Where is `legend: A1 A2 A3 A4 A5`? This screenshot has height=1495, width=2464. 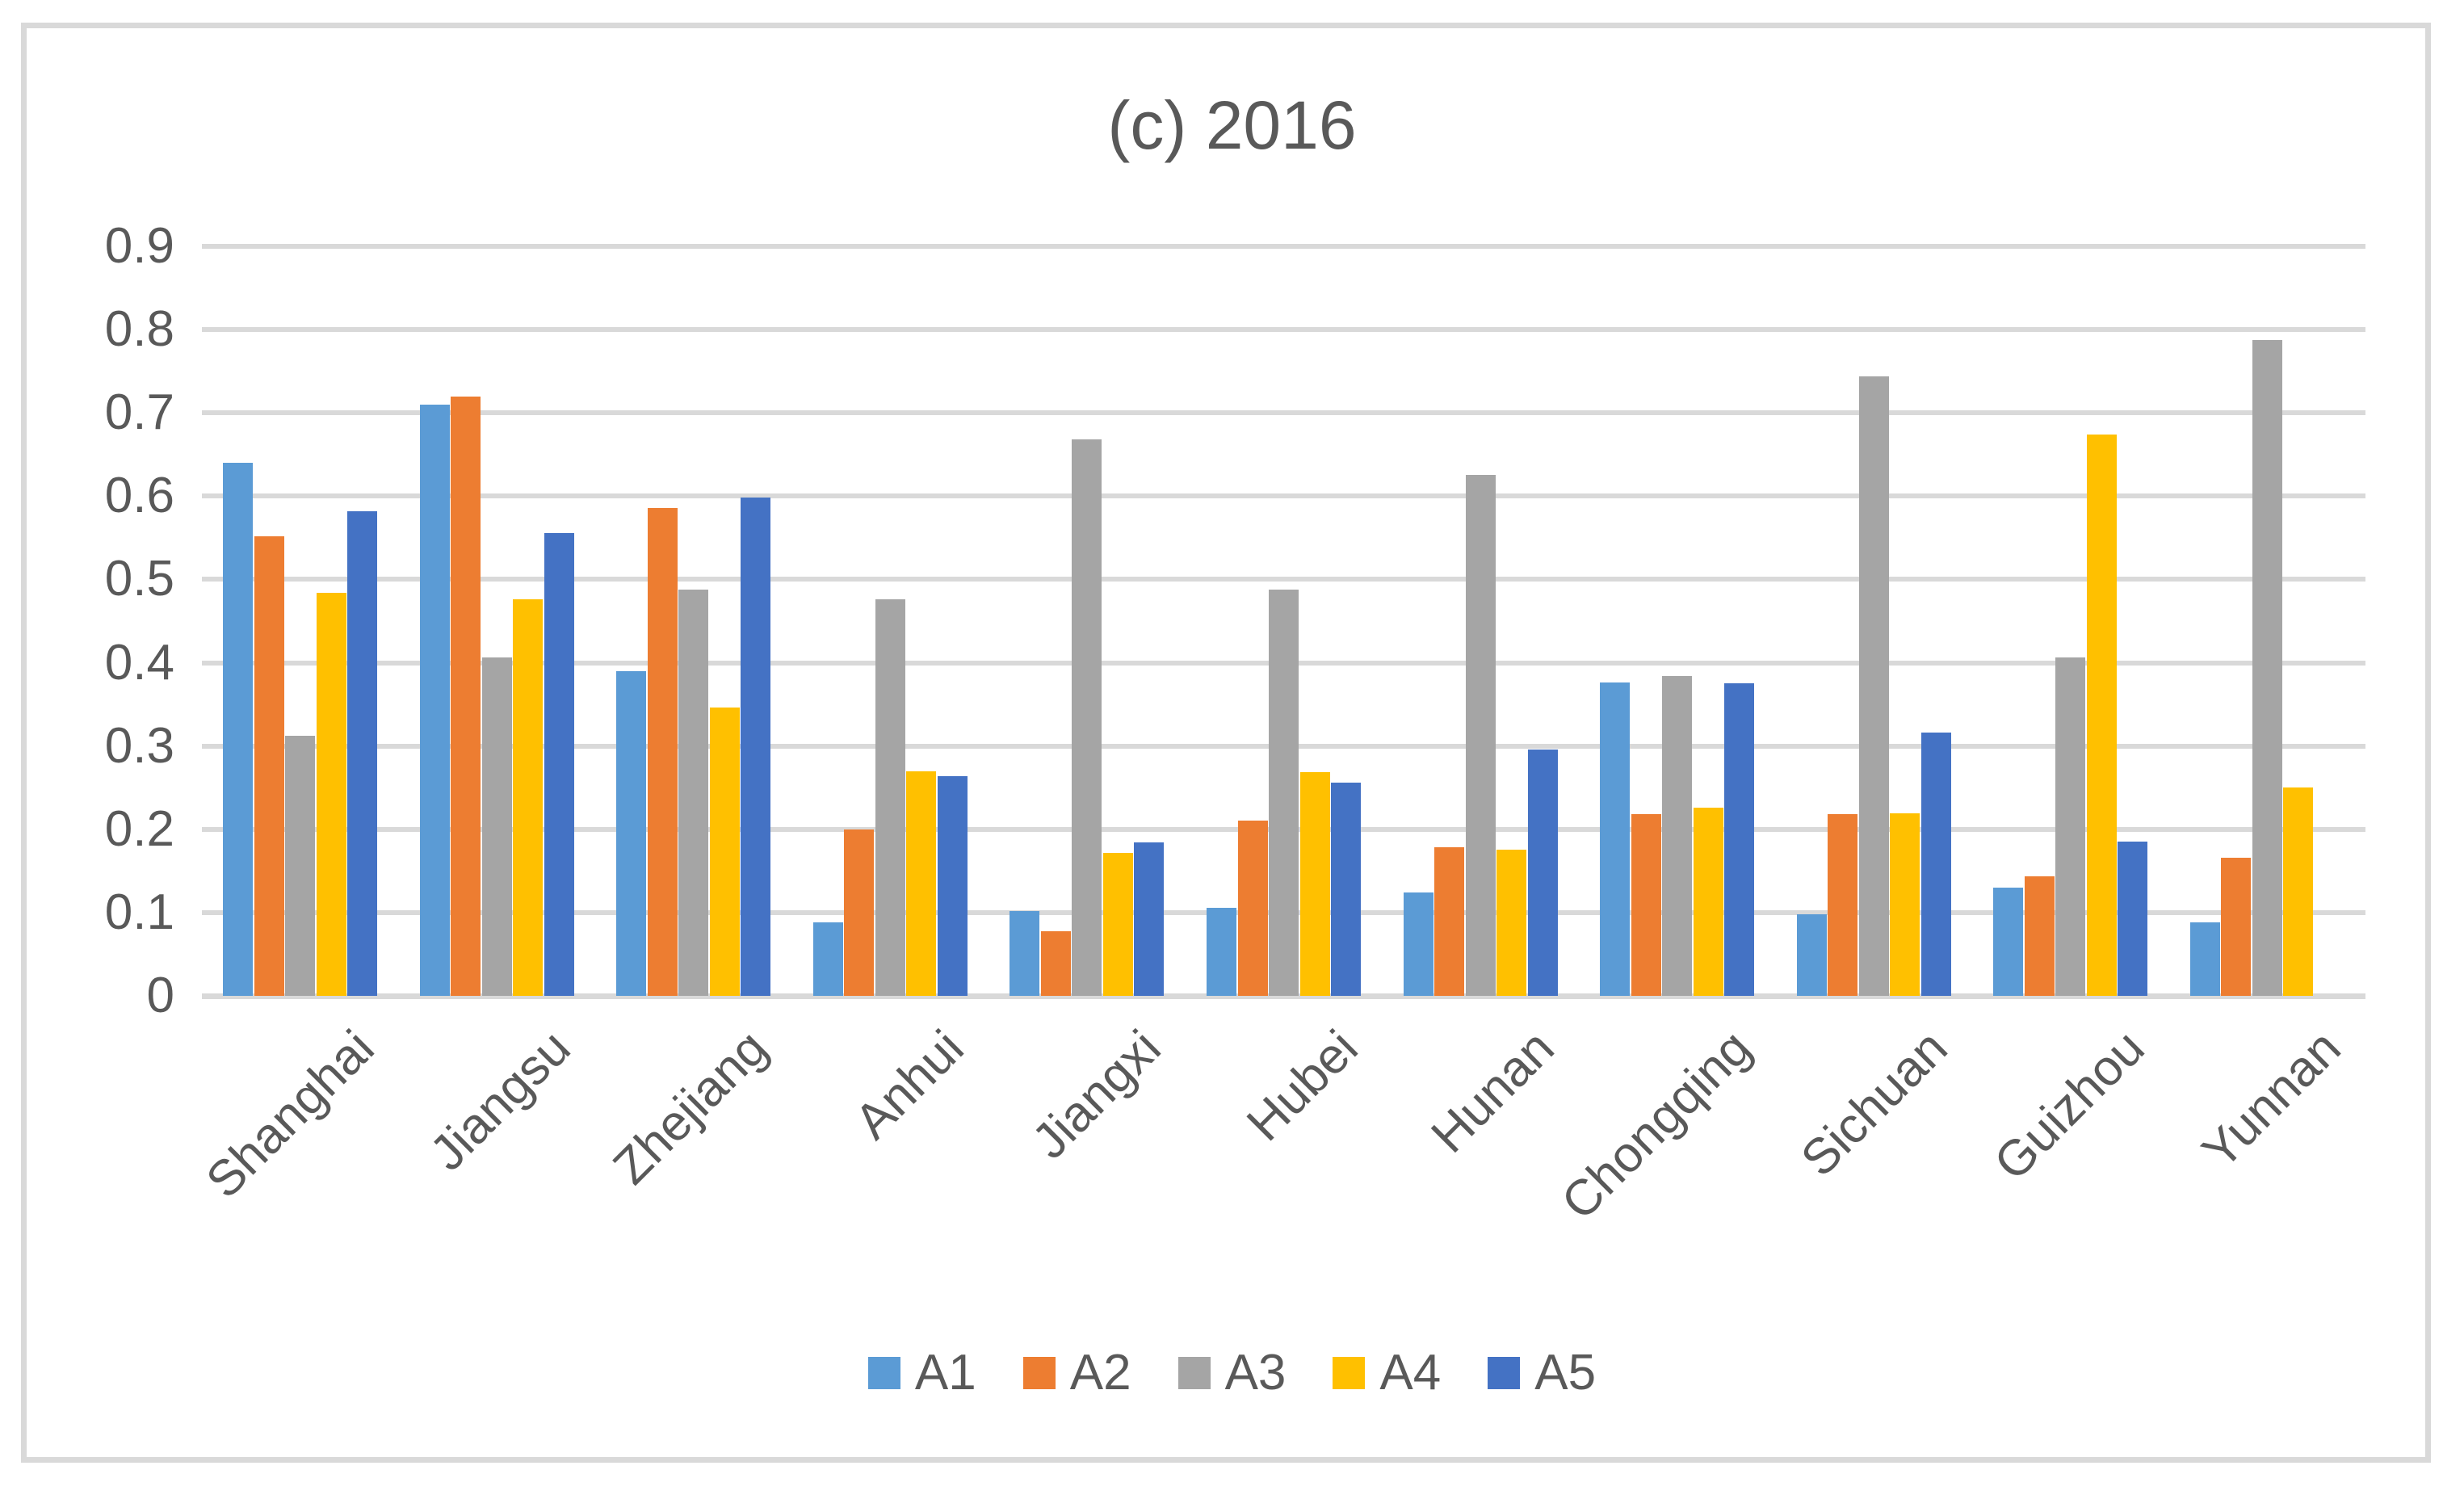
legend: A1 A2 A3 A4 A5 is located at coordinates (1232, 1373).